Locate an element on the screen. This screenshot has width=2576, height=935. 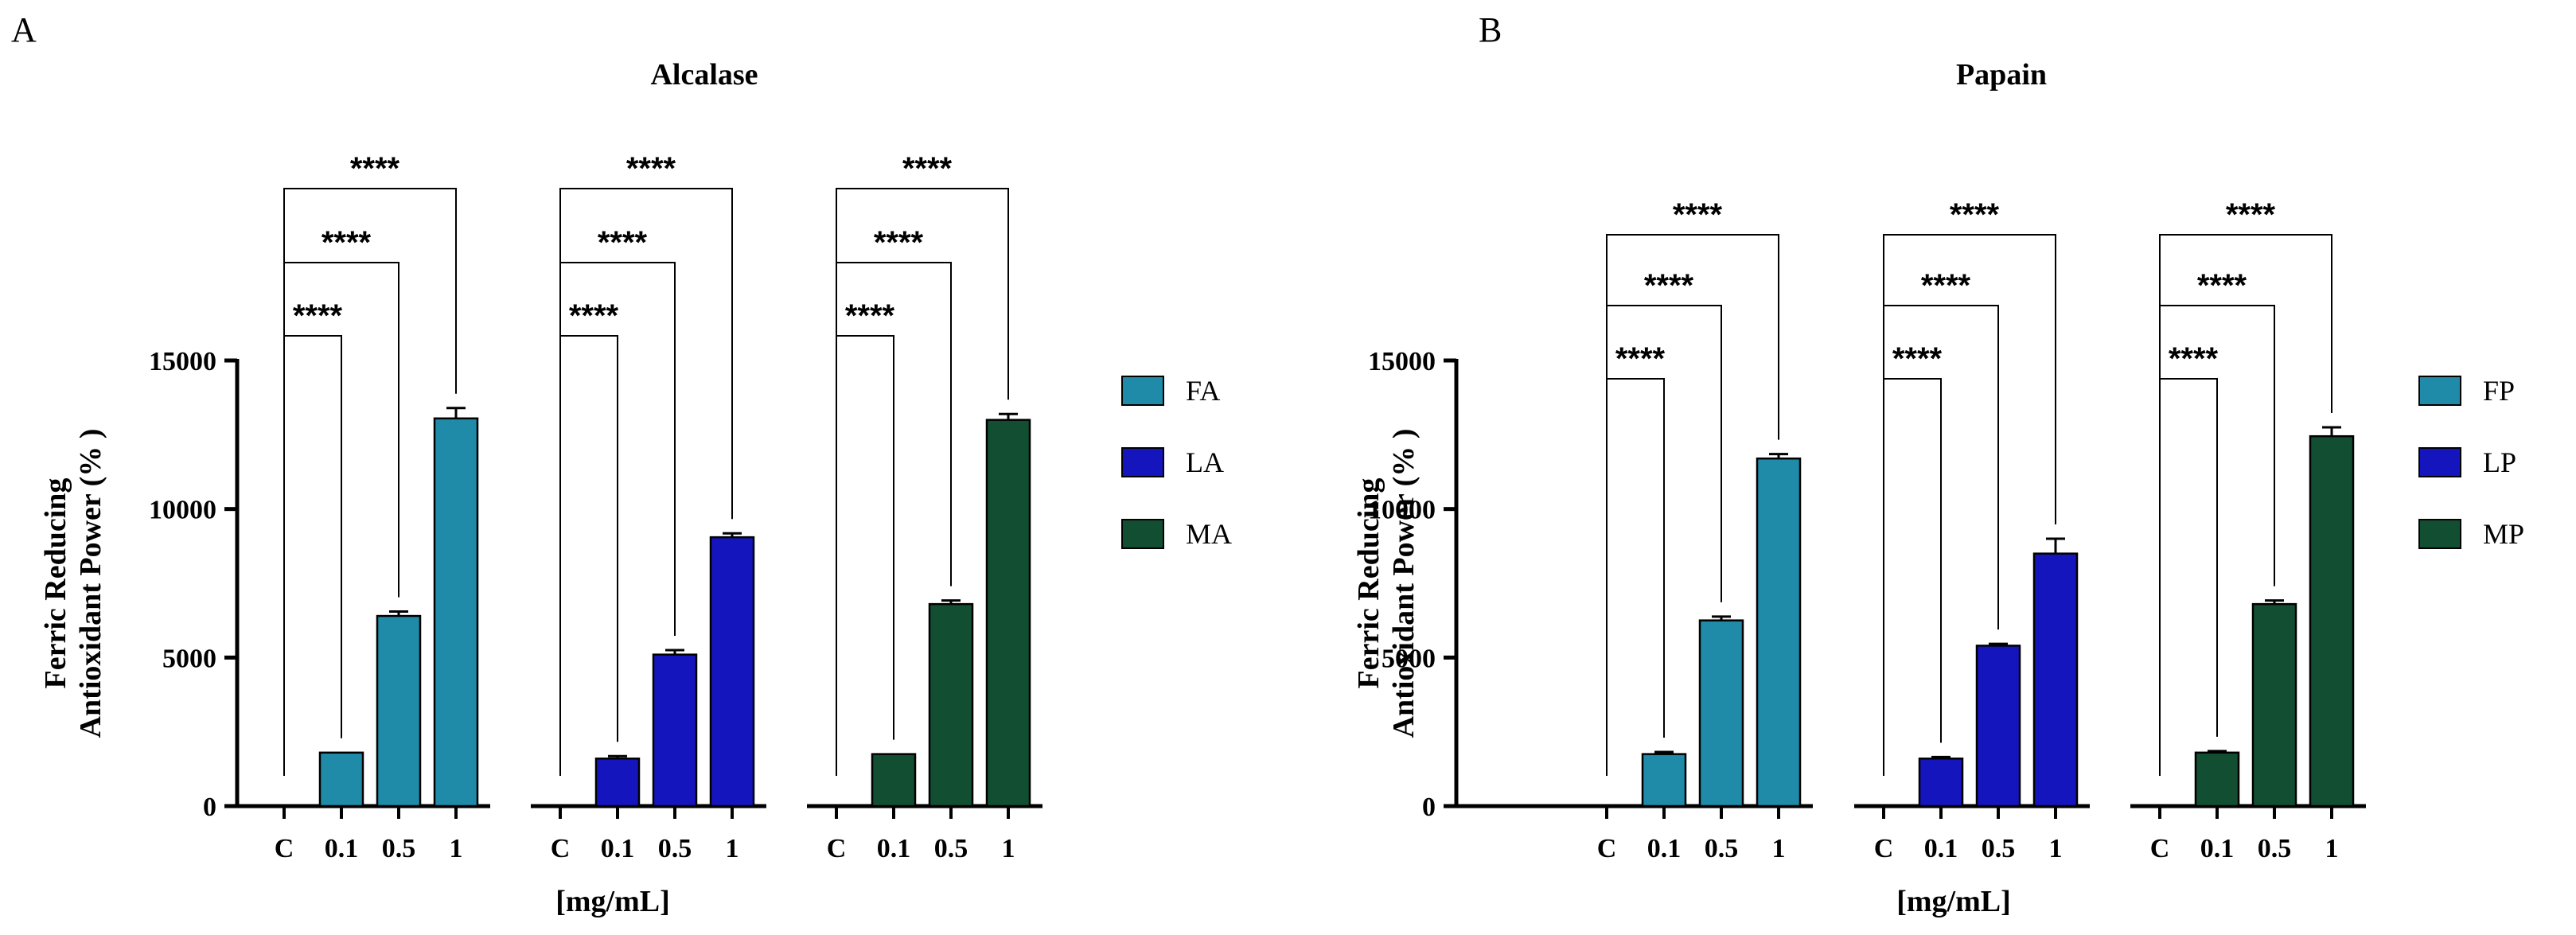
legend-label: LP is located at coordinates (2499, 462).